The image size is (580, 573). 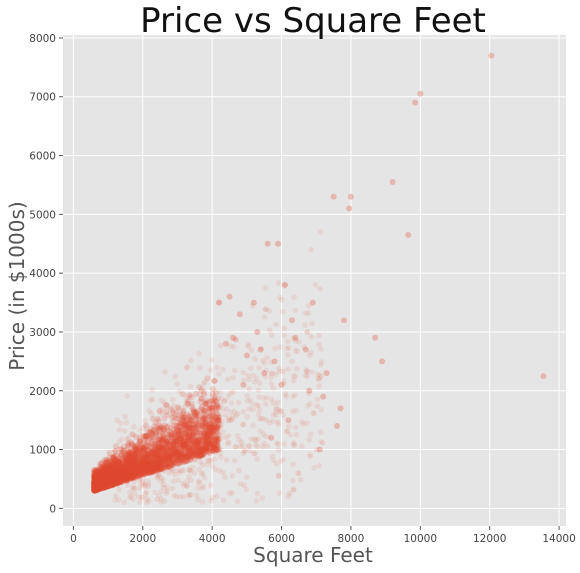 What do you see at coordinates (42, 392) in the screenshot?
I see `y-tick-label: 2000` at bounding box center [42, 392].